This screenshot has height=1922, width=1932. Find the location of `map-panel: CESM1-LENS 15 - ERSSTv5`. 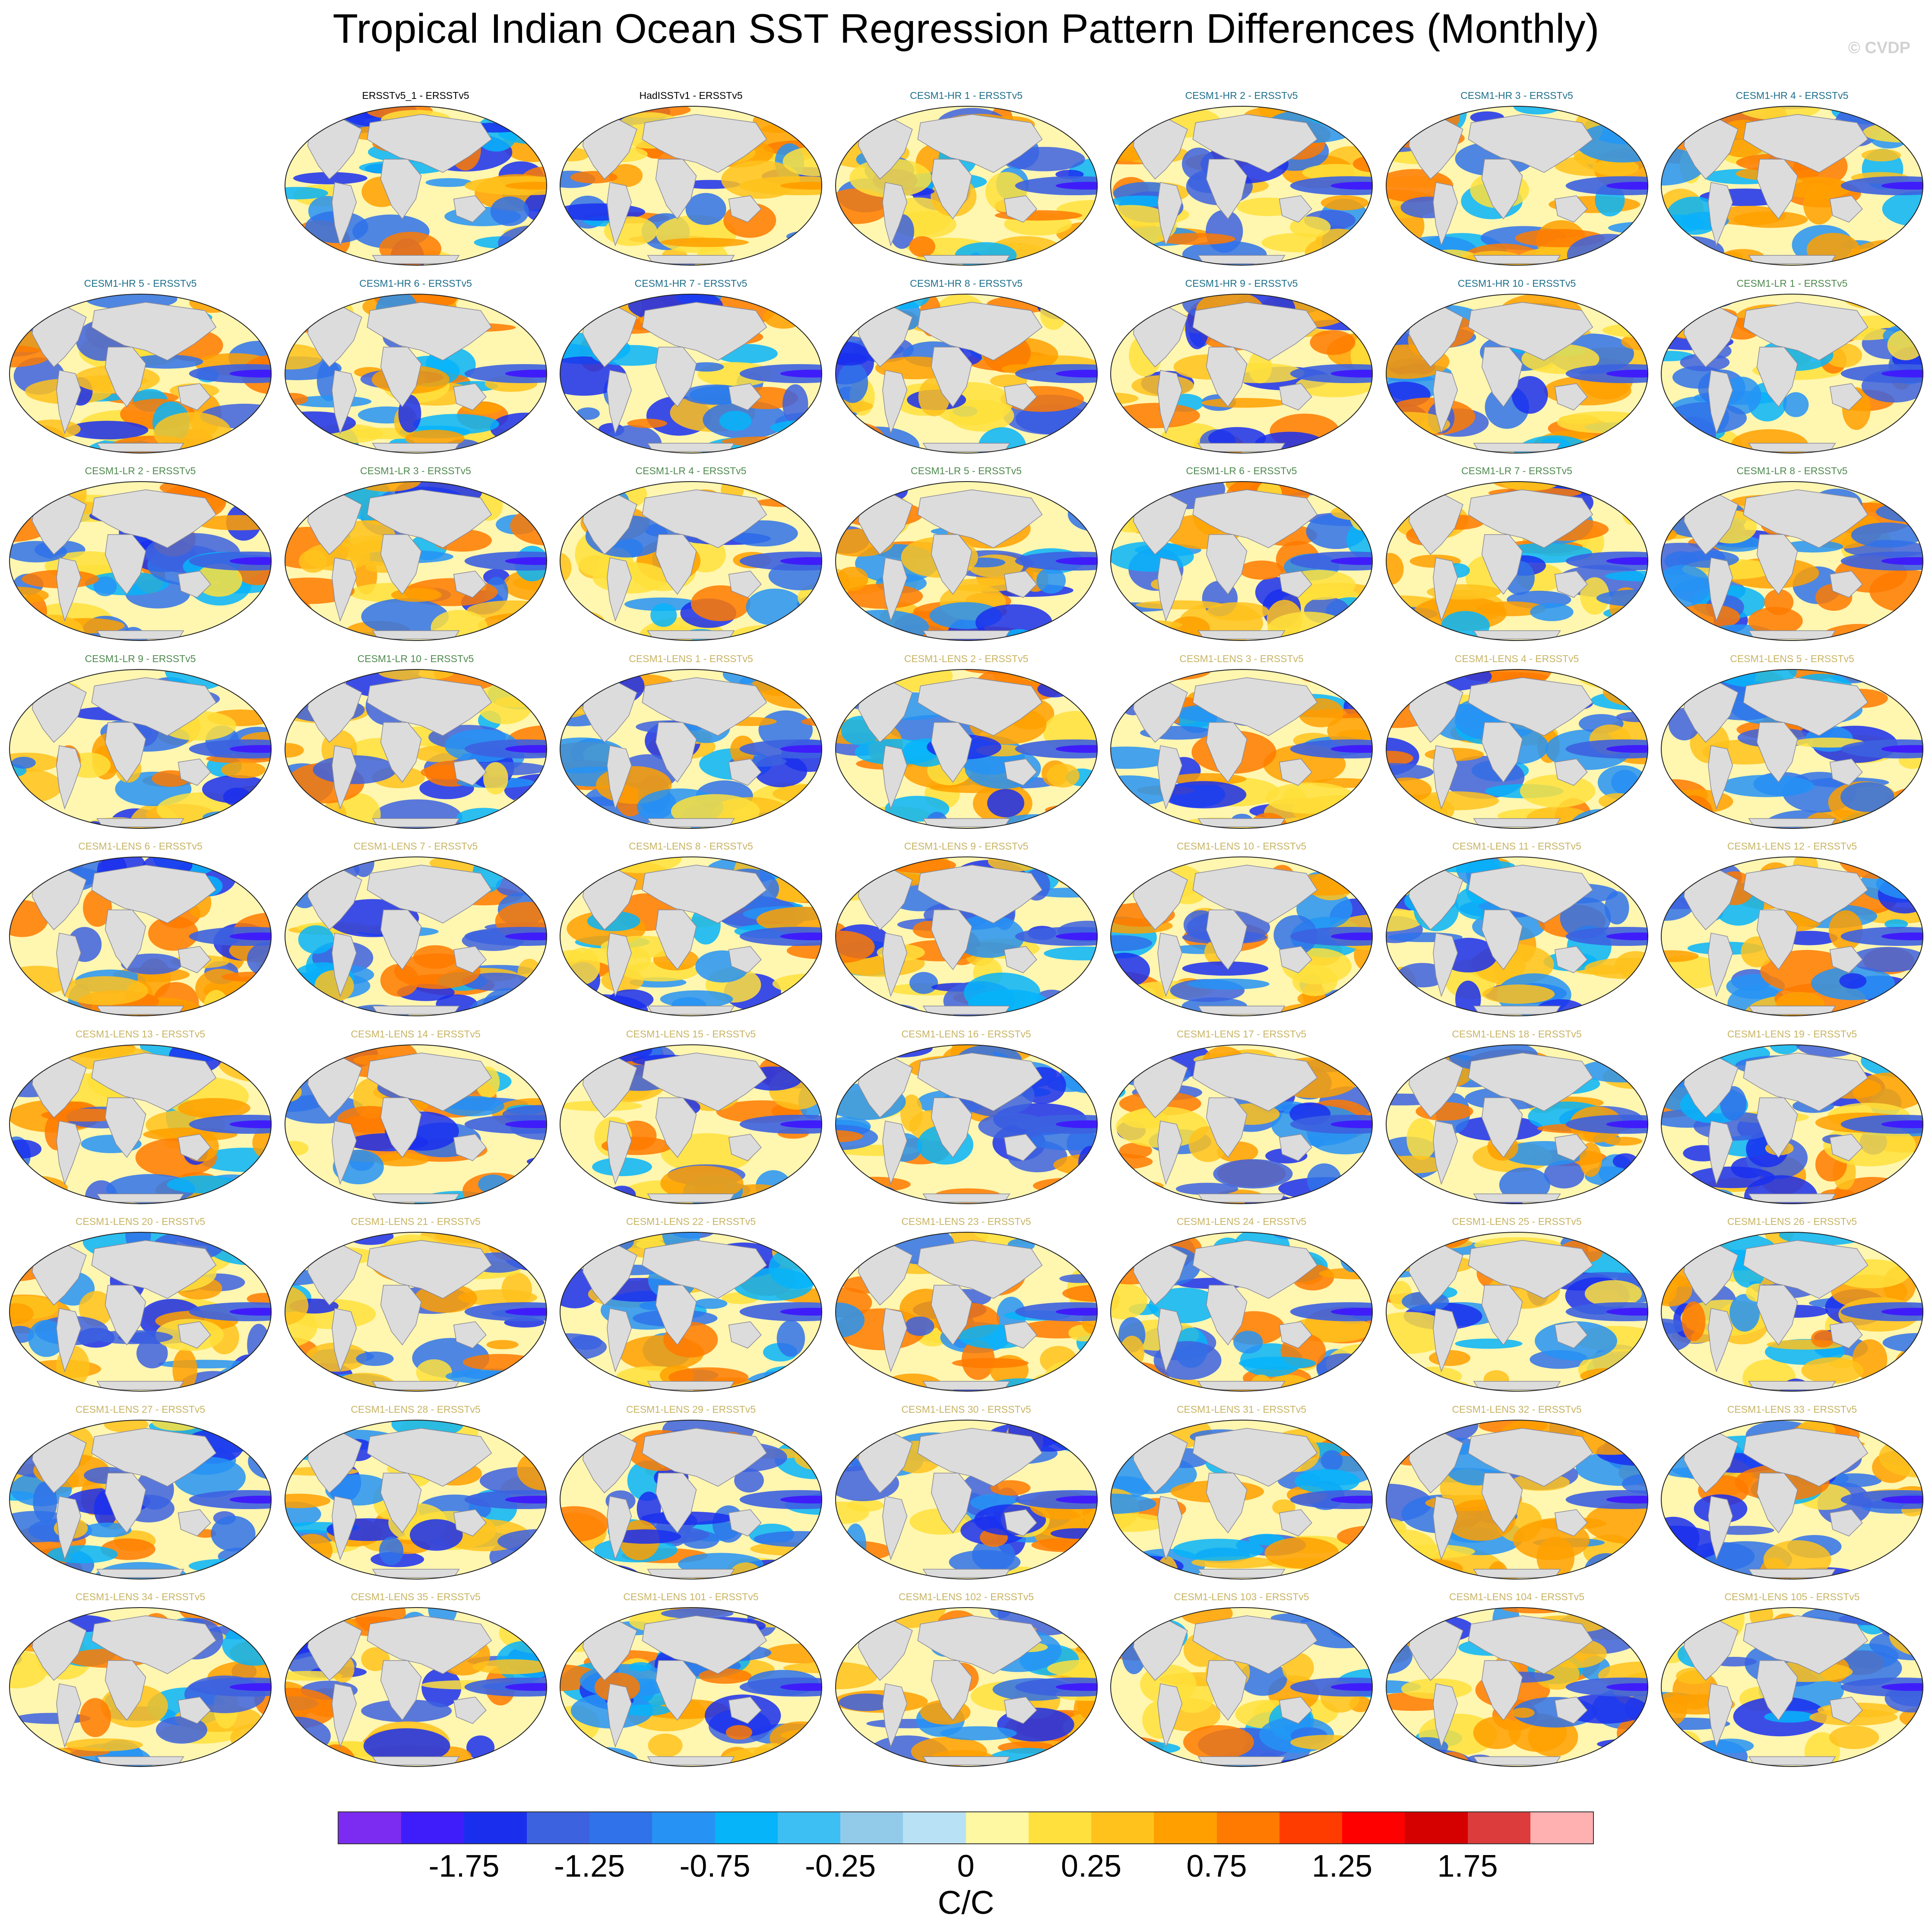

map-panel: CESM1-LENS 15 - ERSSTv5 is located at coordinates (691, 1121).